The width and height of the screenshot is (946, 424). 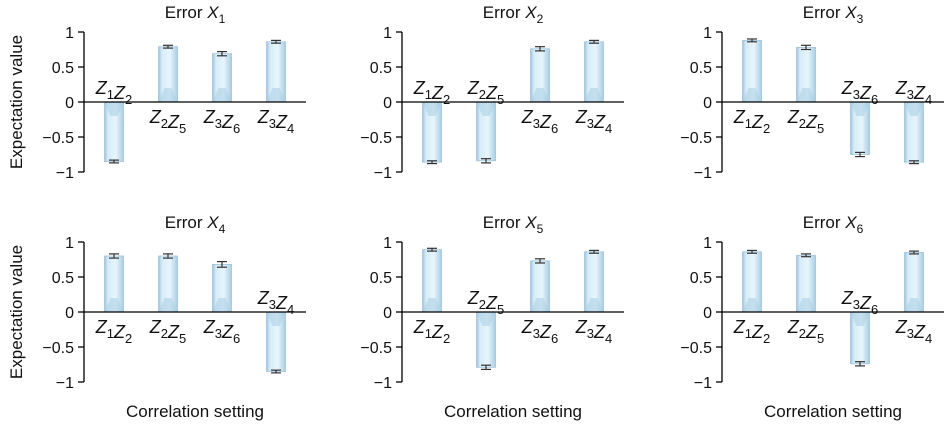 I want to click on chart-title: Error X5, so click(x=513, y=224).